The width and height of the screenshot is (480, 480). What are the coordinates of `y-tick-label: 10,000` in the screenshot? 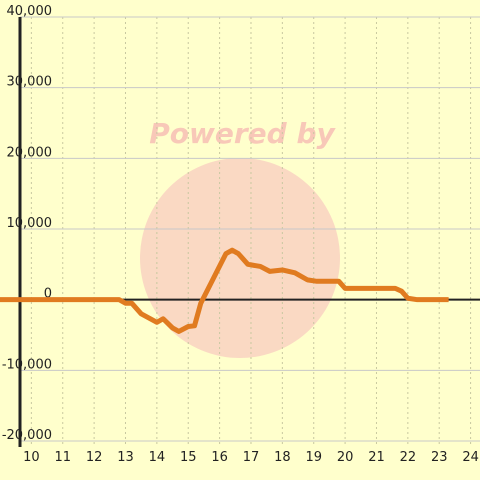 It's located at (30, 223).